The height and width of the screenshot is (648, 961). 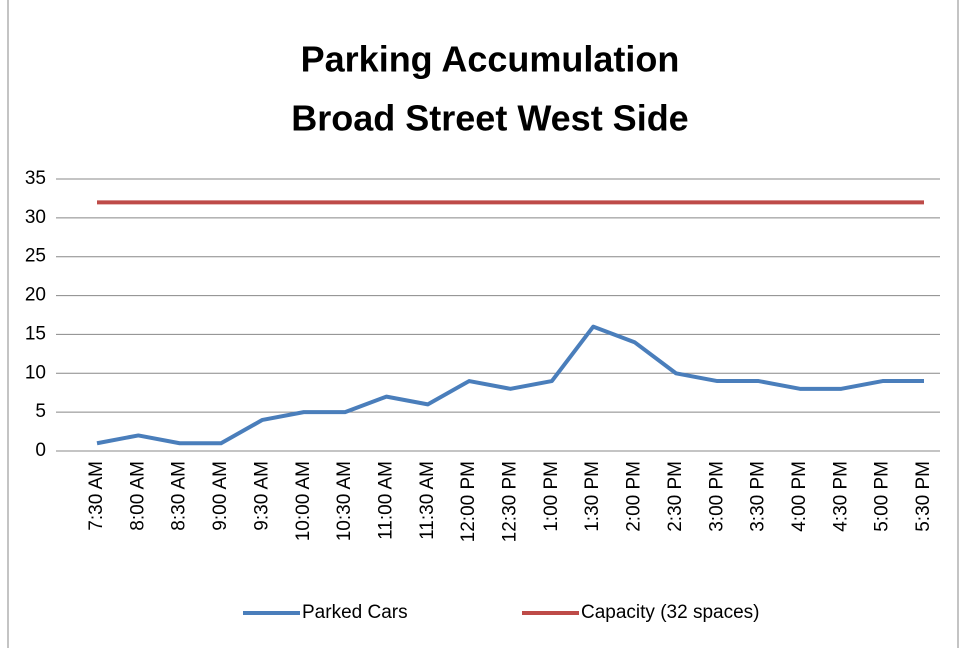 I want to click on chart-title: Parking Accumulation, so click(x=490, y=59).